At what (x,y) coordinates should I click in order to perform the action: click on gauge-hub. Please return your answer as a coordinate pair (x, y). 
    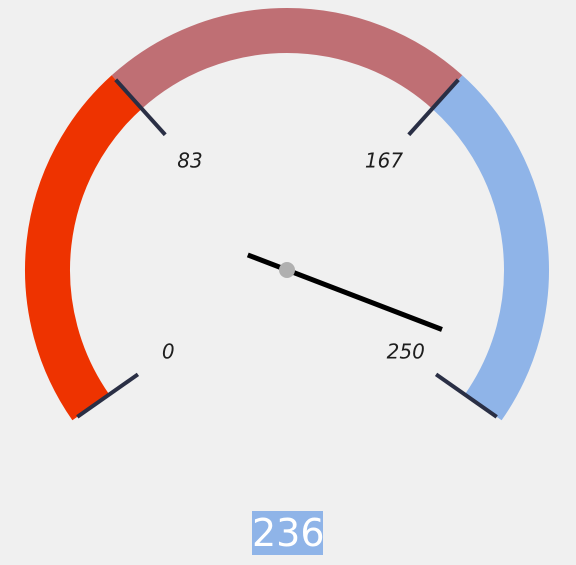
    Looking at the image, I should click on (287, 270).